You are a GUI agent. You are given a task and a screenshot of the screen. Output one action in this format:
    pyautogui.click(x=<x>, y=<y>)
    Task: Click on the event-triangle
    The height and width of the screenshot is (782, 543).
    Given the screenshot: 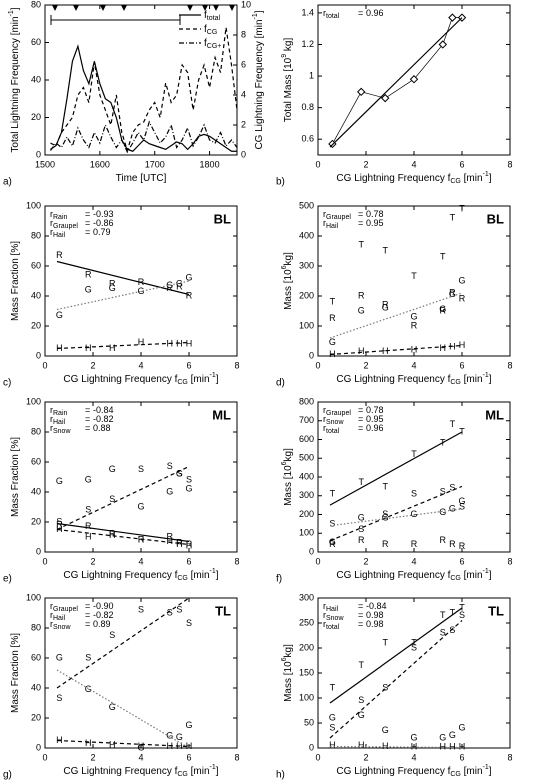 What is the action you would take?
    pyautogui.click(x=205, y=8)
    